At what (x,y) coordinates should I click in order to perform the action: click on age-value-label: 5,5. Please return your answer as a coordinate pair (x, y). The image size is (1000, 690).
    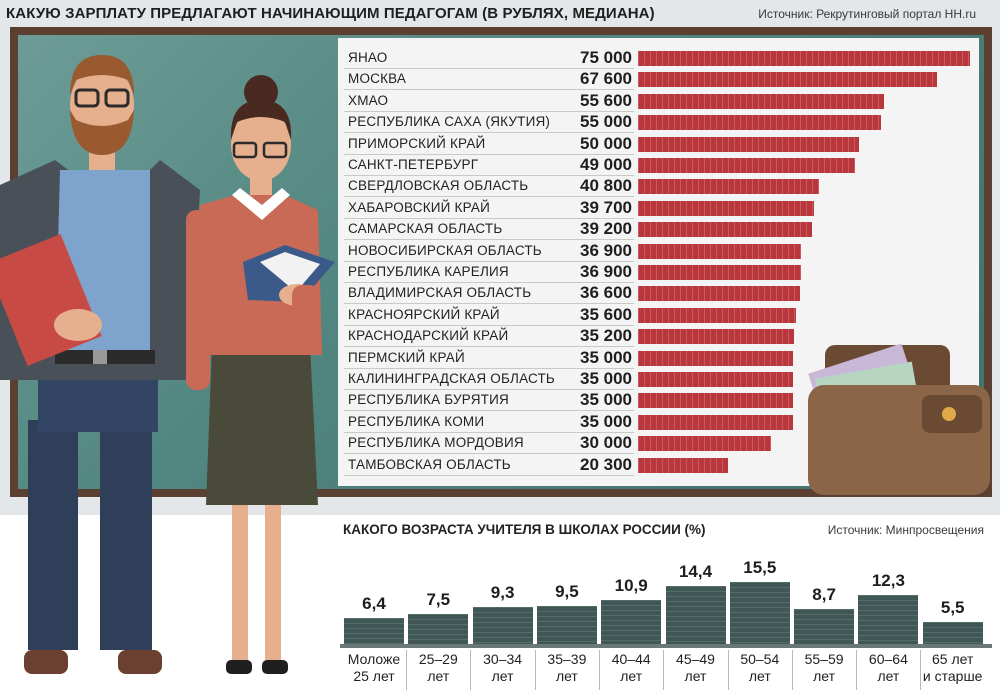
    Looking at the image, I should click on (952, 607).